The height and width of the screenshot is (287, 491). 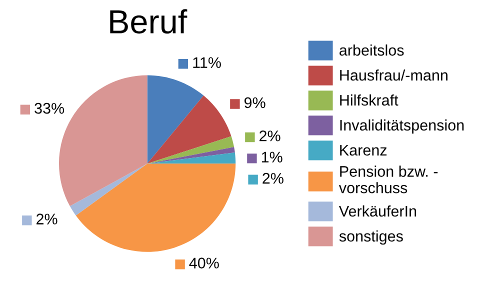 What do you see at coordinates (363, 150) in the screenshot?
I see `legend-label: Karenz` at bounding box center [363, 150].